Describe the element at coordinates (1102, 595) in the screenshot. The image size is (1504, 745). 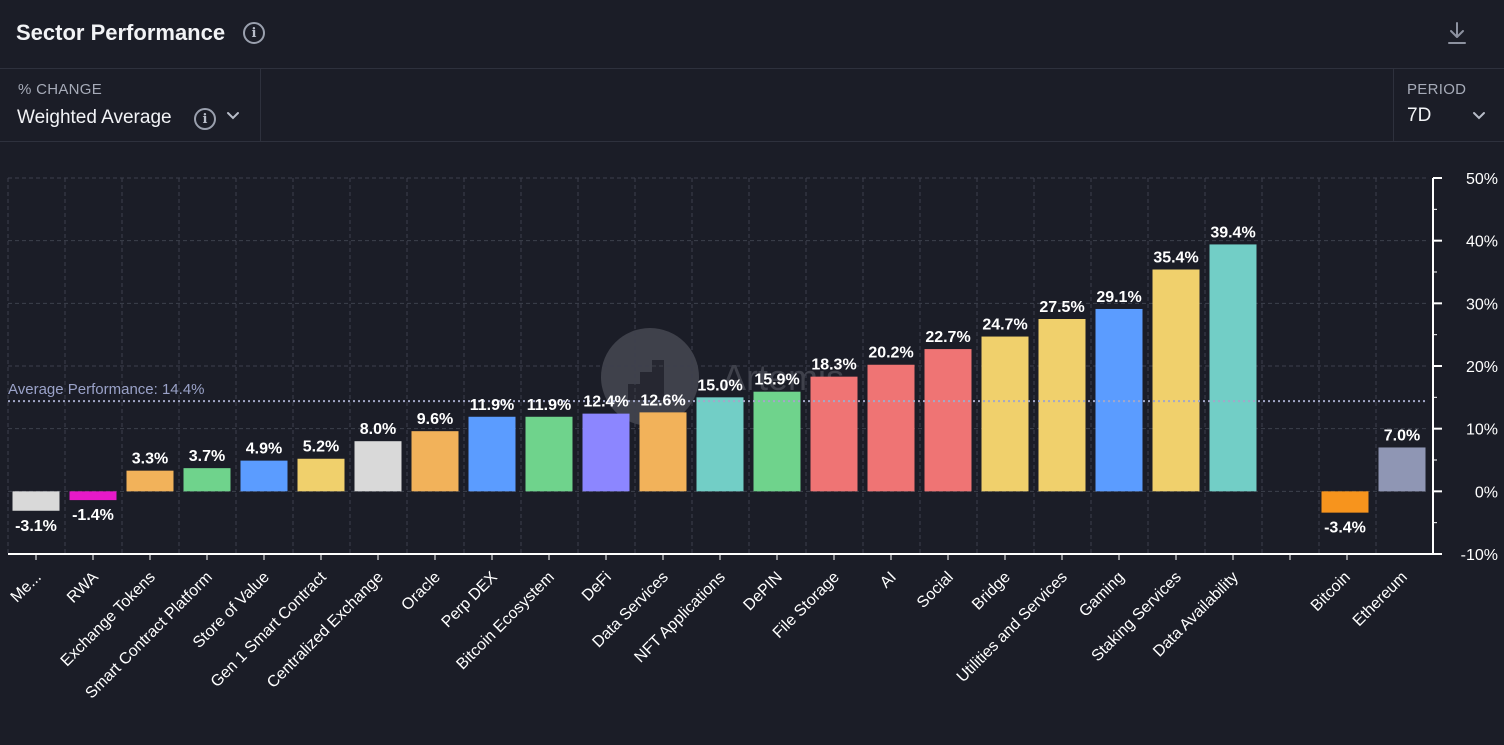
I see `category-label: Gaming` at that location.